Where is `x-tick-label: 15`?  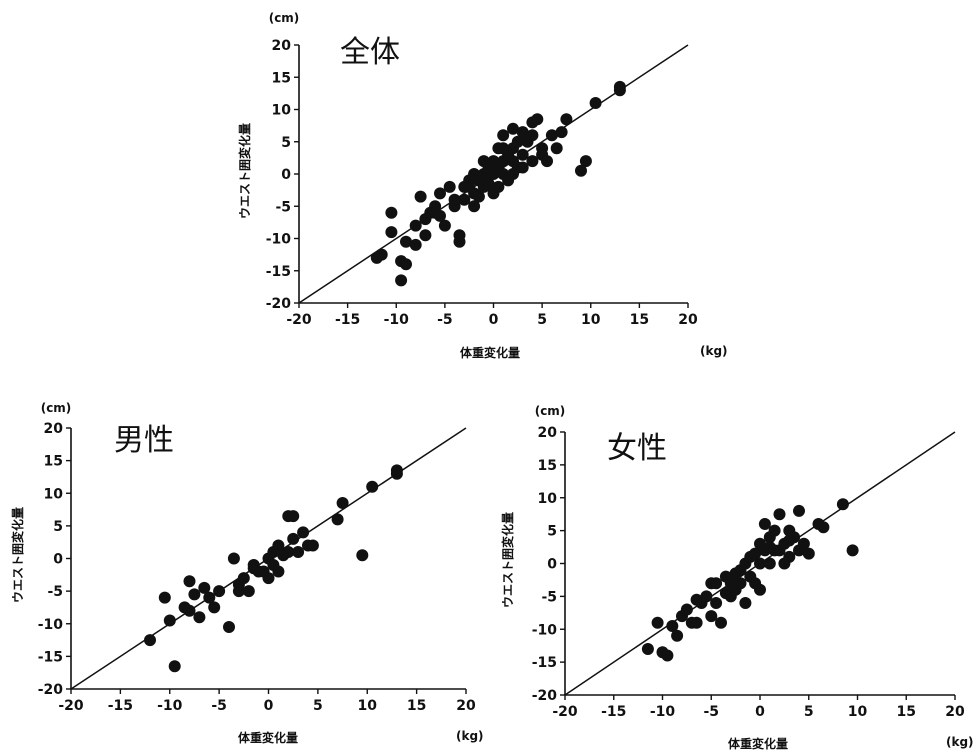 x-tick-label: 15 is located at coordinates (906, 712).